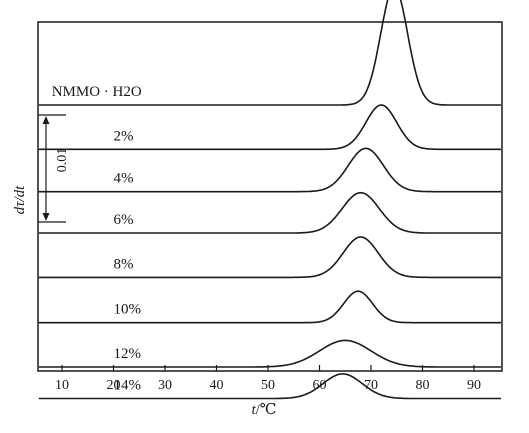 Image resolution: width=529 pixels, height=433 pixels. Describe the element at coordinates (217, 385) in the screenshot. I see `x-tick-label-40: 40` at that location.